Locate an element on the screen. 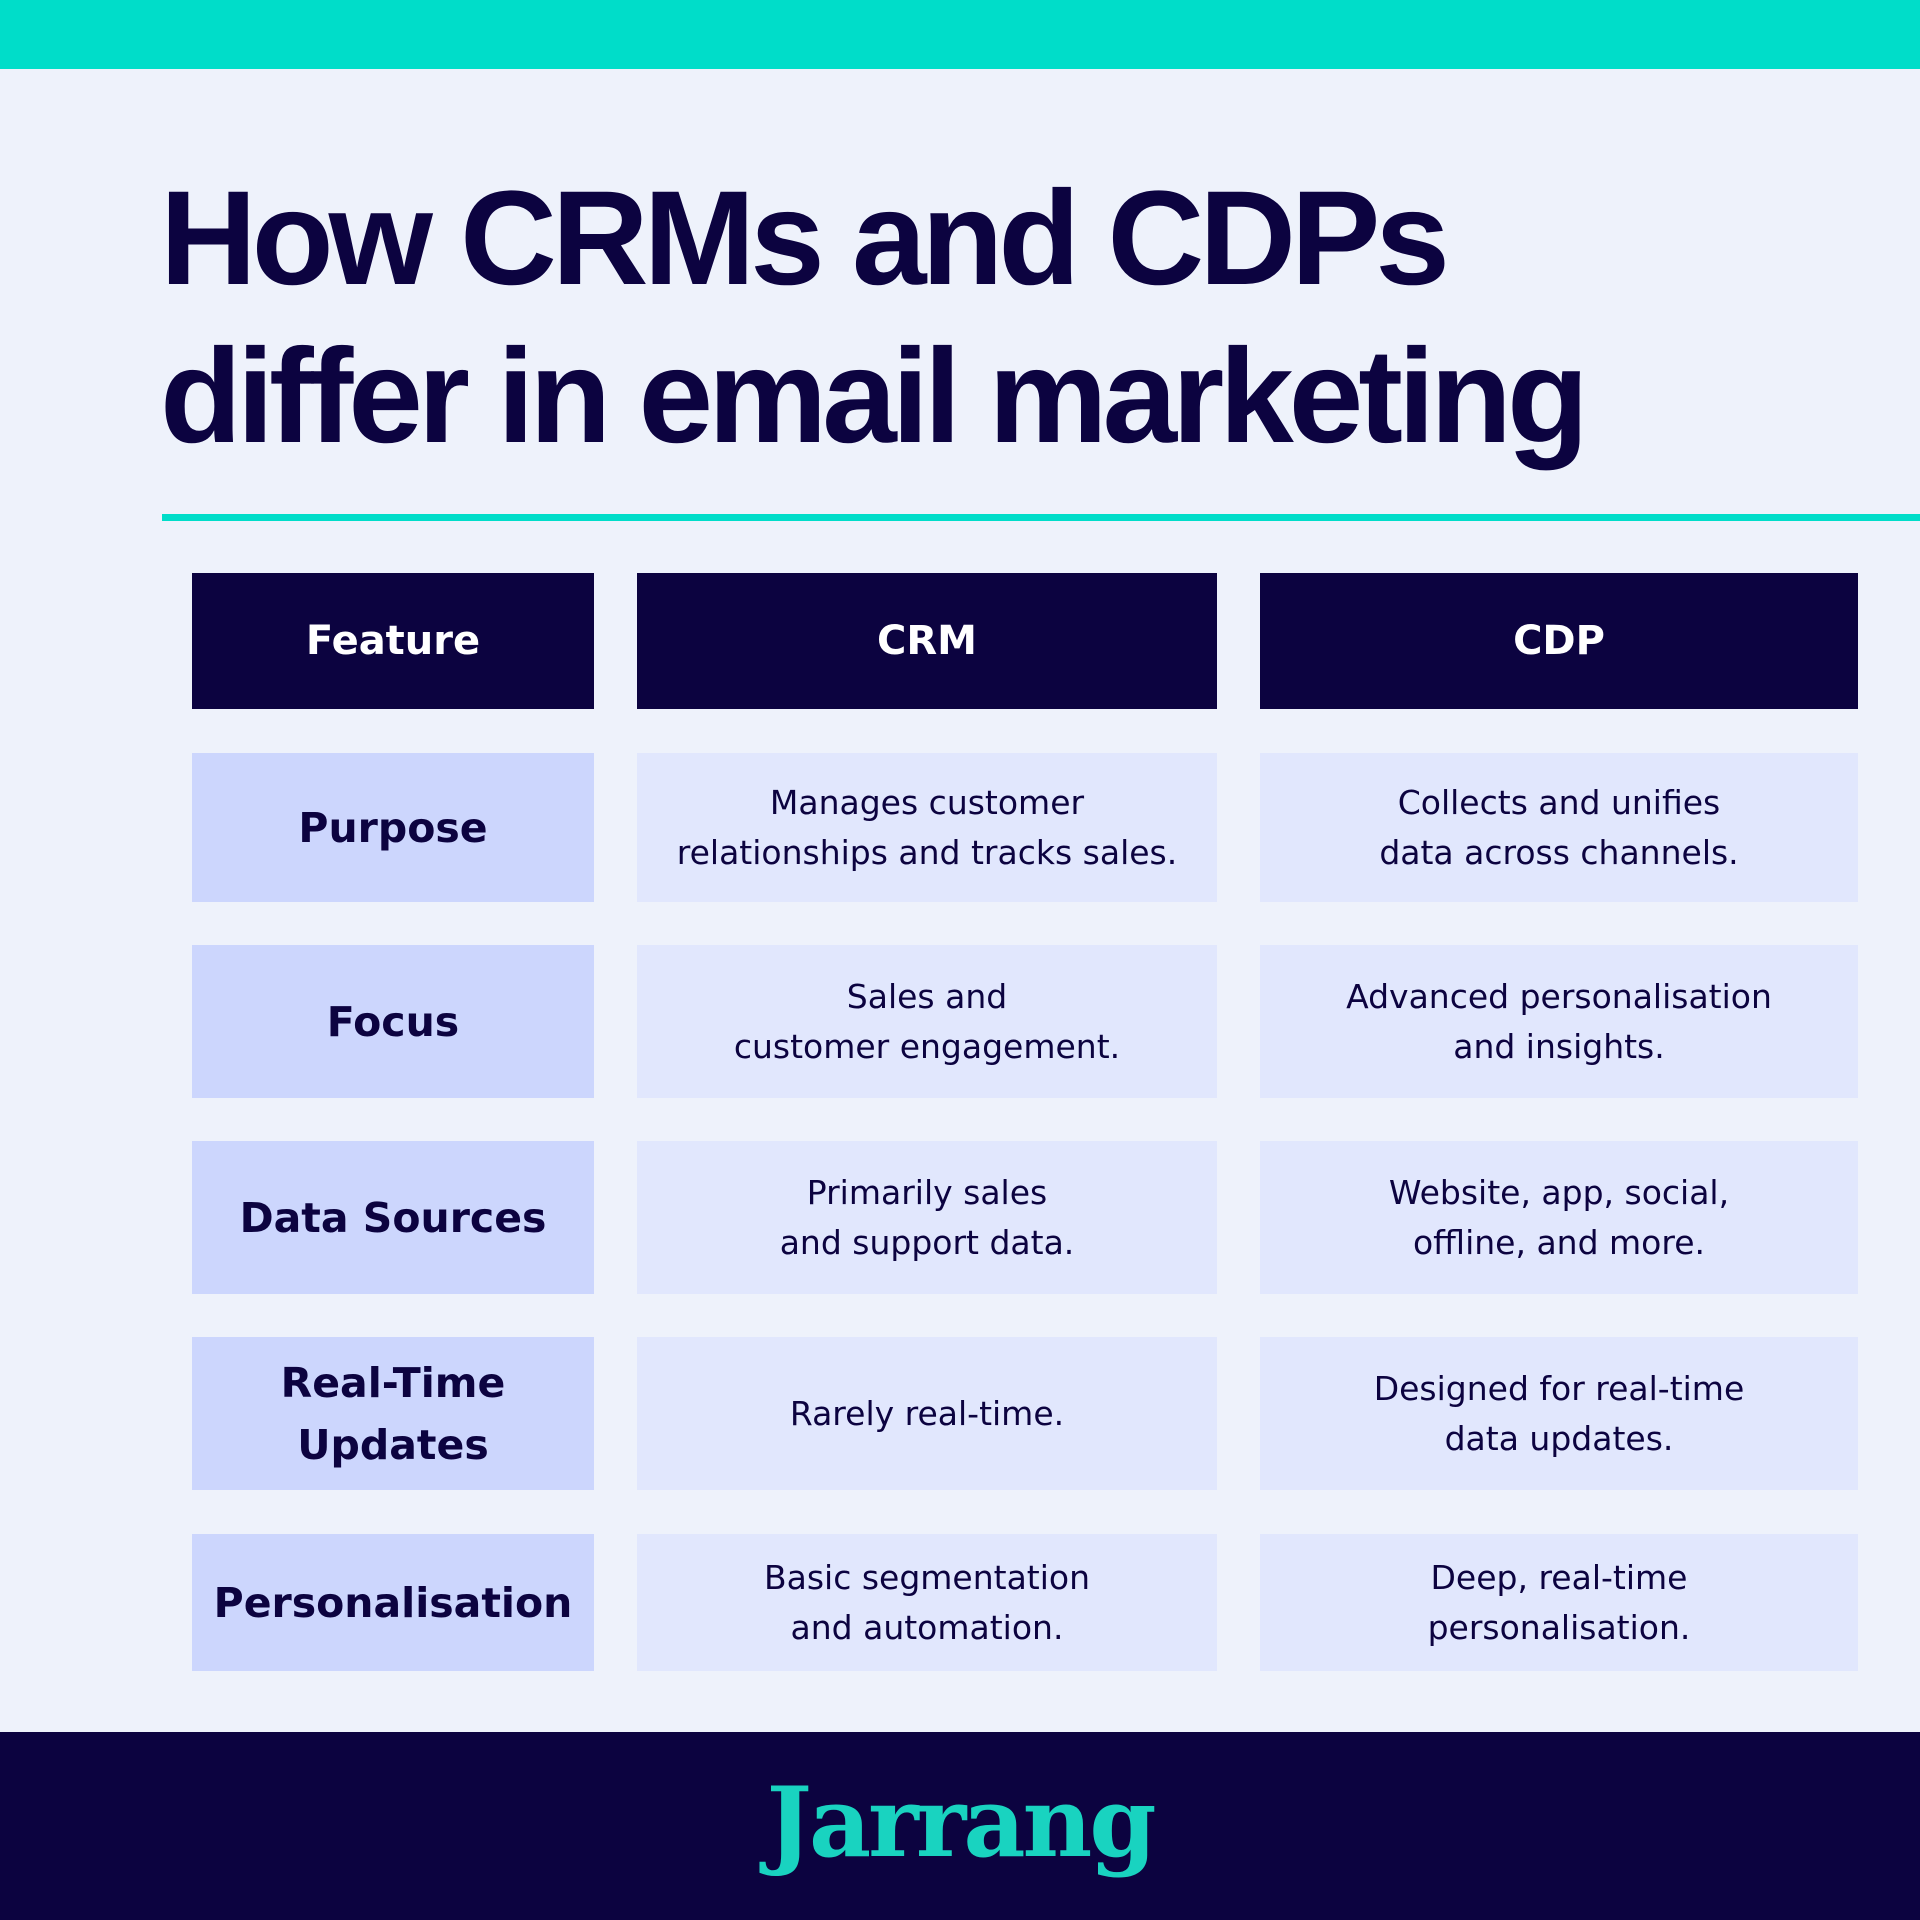 The width and height of the screenshot is (1920, 1920). row-personalisation-crm: Basic segmentation and automation. is located at coordinates (927, 1602).